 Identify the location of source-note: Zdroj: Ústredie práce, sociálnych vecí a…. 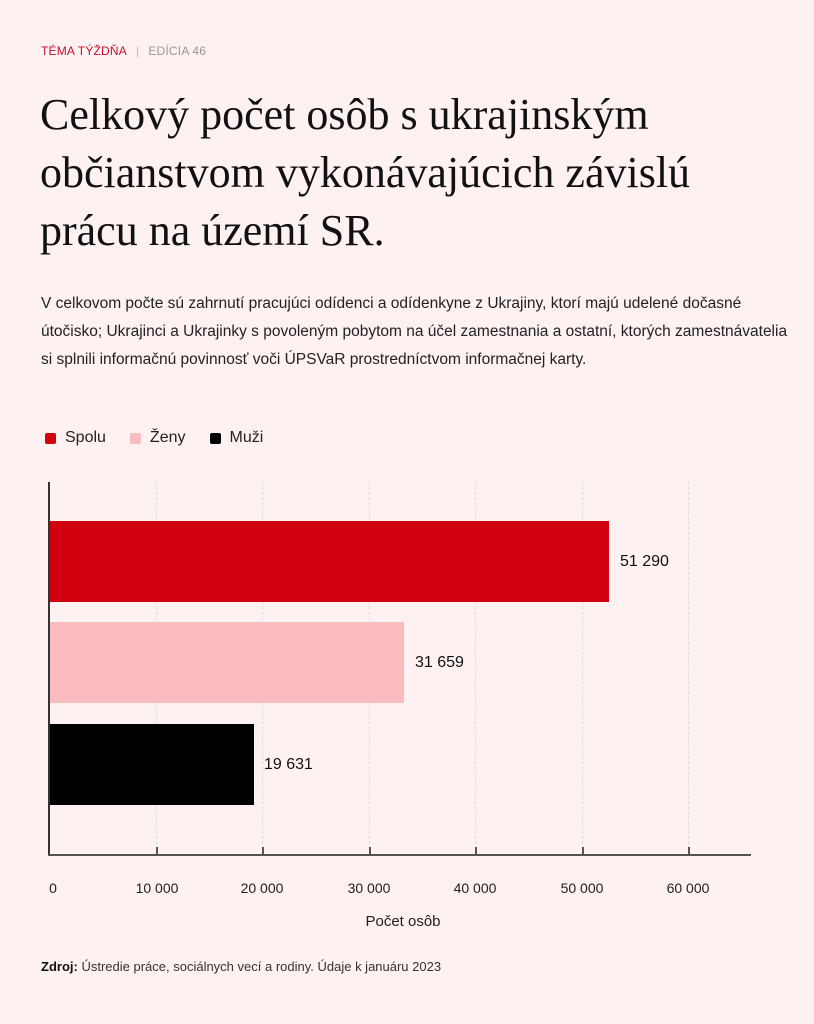
(241, 966).